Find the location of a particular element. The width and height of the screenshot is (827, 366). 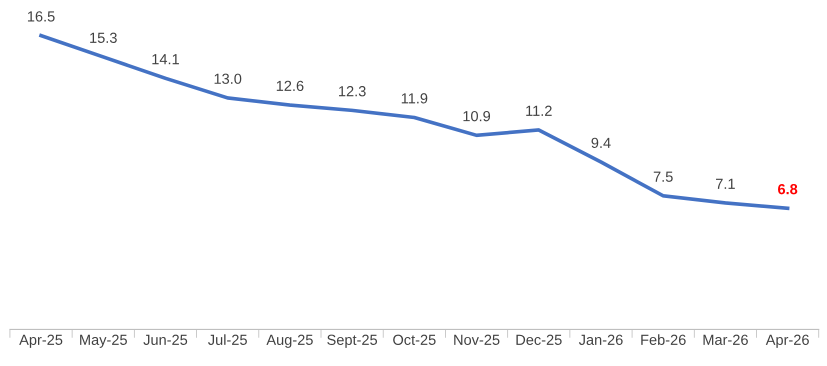

x-tick-label: Jun-25 is located at coordinates (165, 339).